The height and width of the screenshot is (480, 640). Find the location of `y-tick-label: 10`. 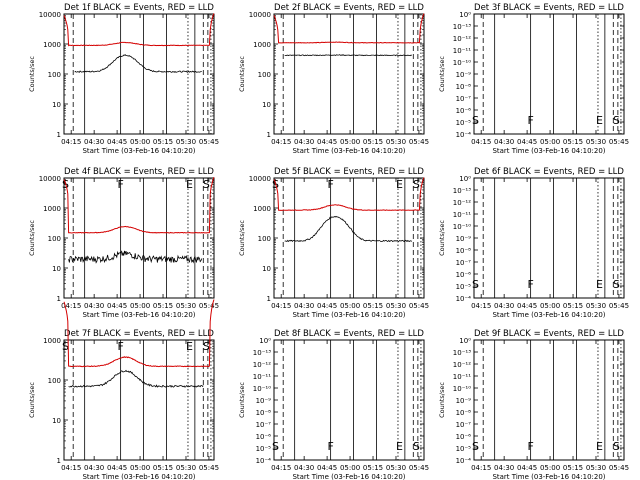

y-tick-label: 10 is located at coordinates (56, 105).